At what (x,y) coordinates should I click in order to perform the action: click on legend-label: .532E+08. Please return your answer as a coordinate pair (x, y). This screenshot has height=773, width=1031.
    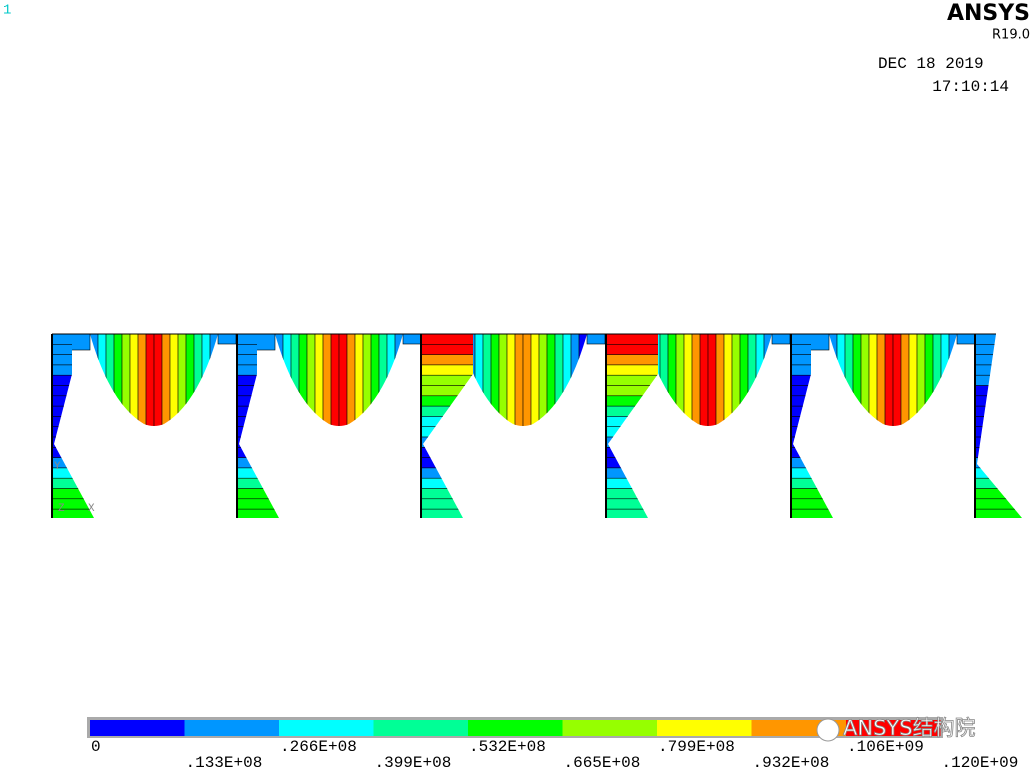
    Looking at the image, I should click on (507, 747).